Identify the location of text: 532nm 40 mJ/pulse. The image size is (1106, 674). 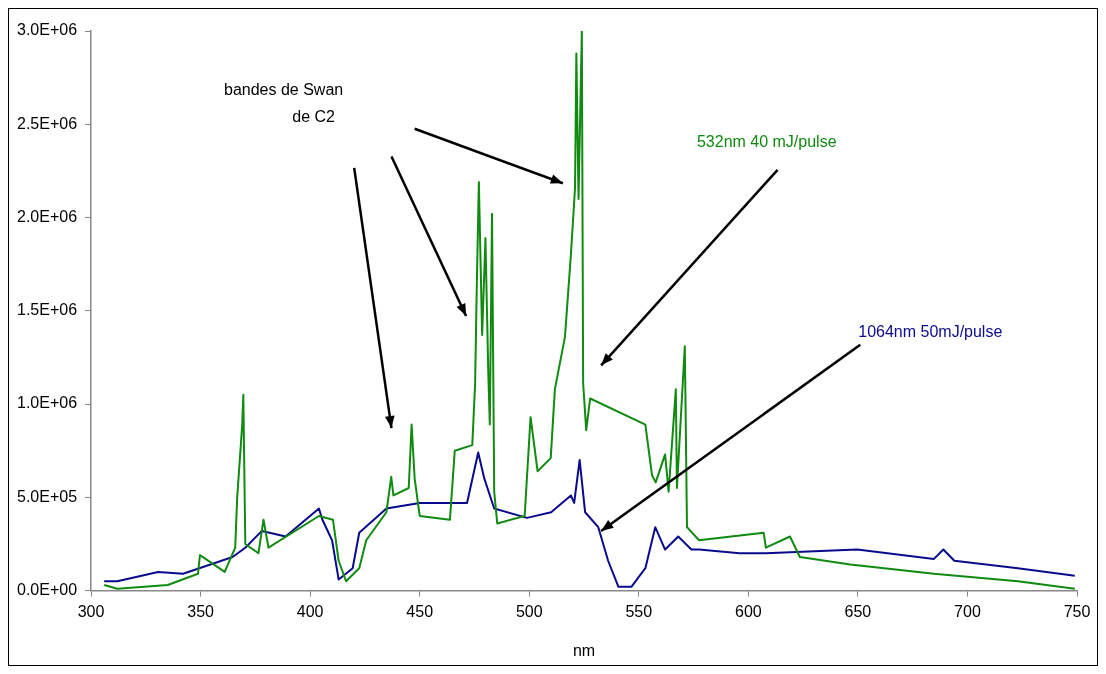
(766, 141).